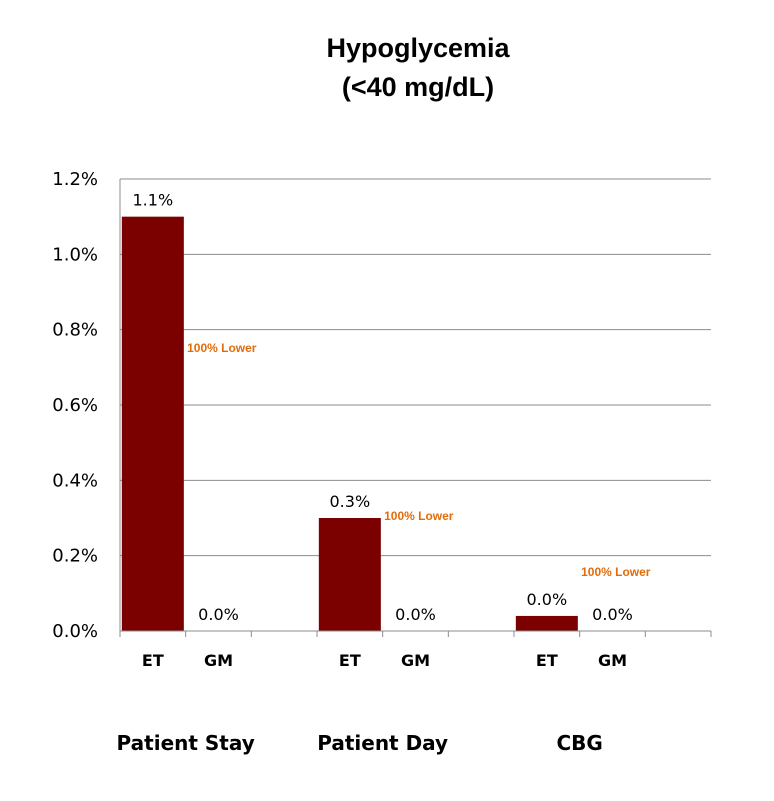  What do you see at coordinates (418, 48) in the screenshot?
I see `chart-title-line1: Hypoglycemia` at bounding box center [418, 48].